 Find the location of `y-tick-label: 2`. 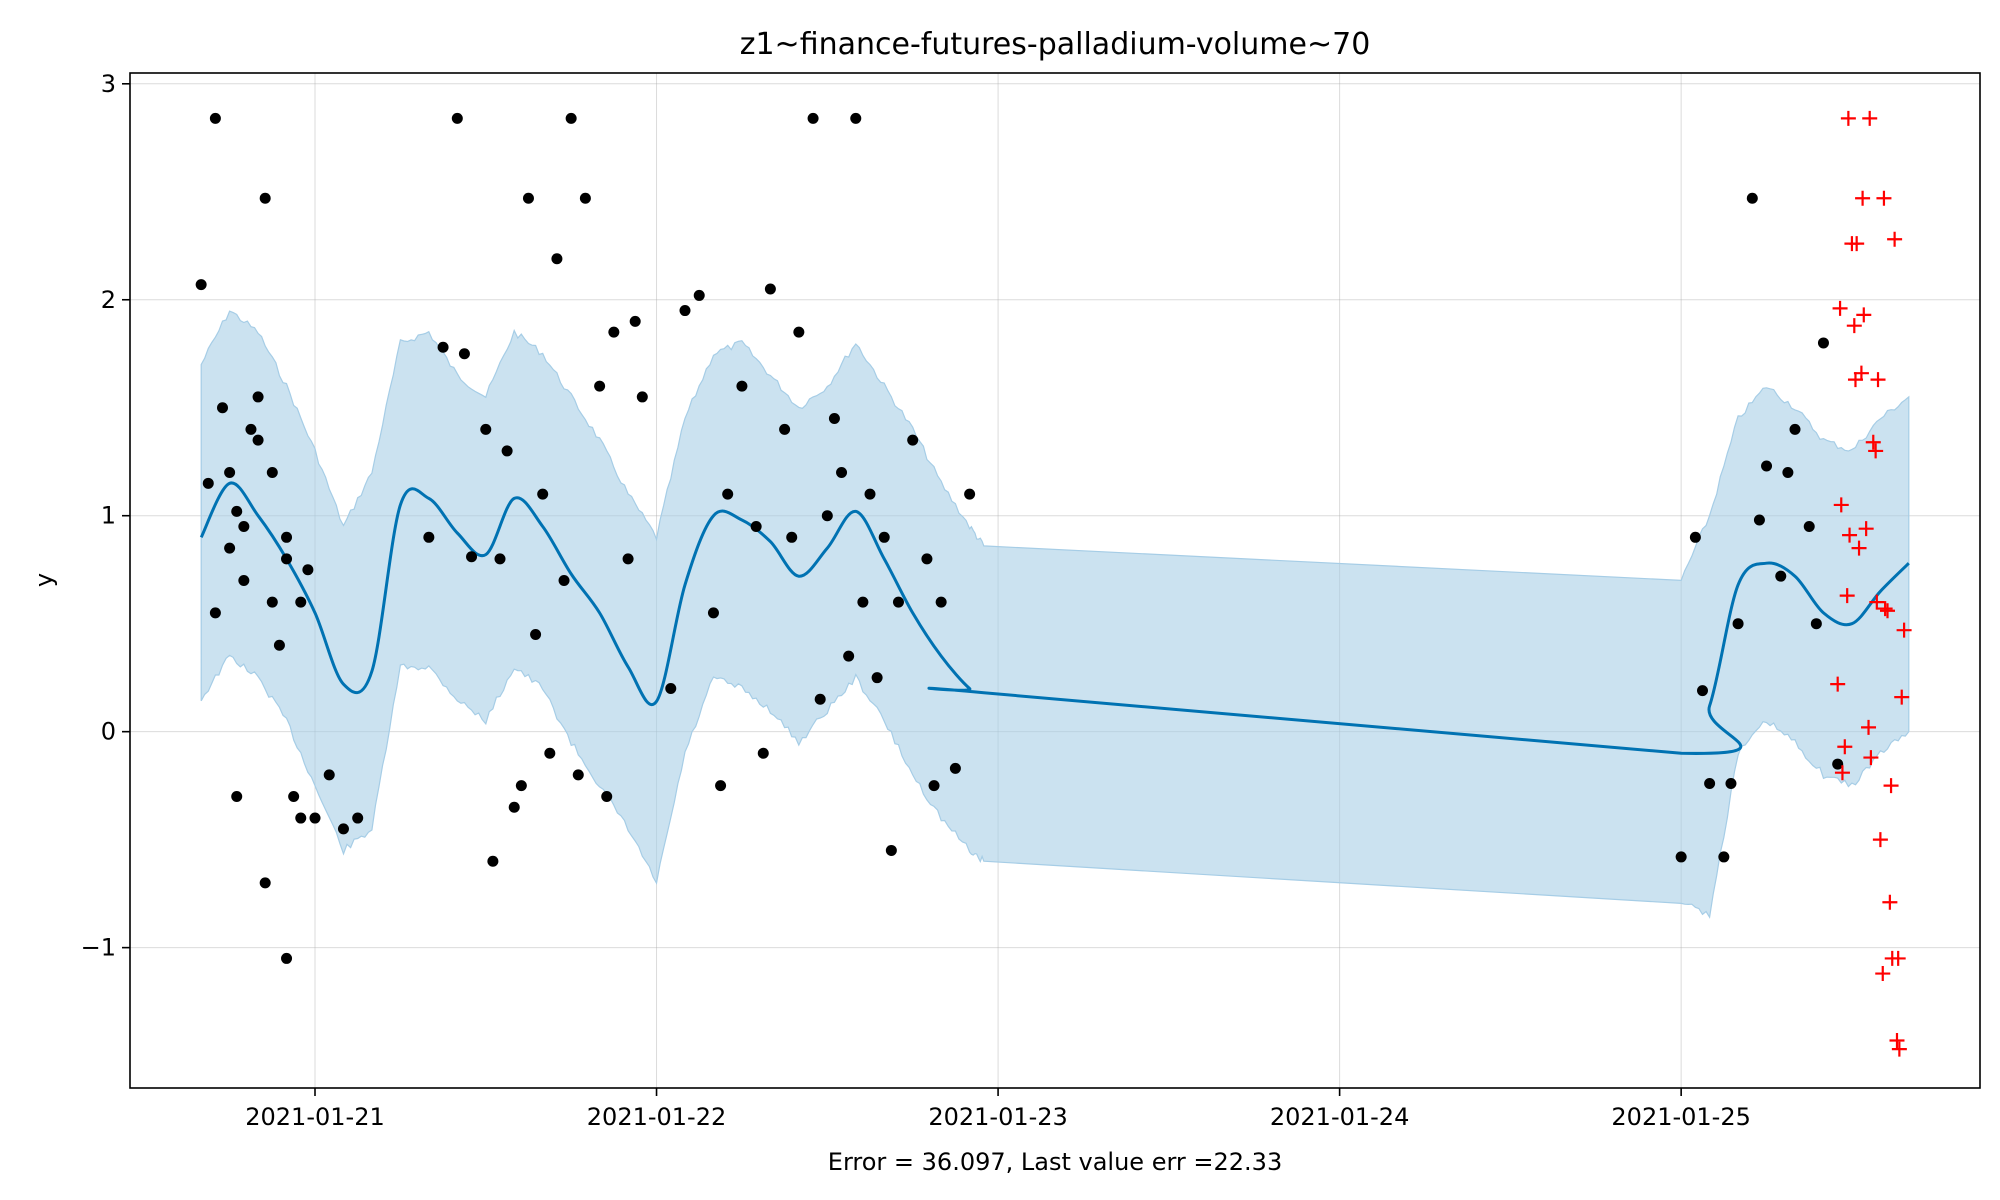

y-tick-label: 2 is located at coordinates (108, 300).